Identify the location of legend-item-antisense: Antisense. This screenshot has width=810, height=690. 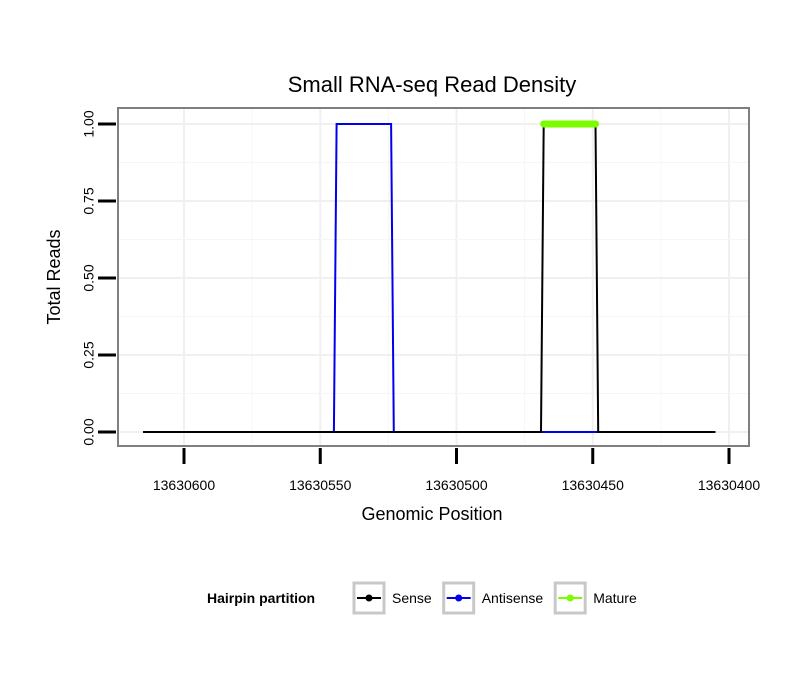
(493, 598).